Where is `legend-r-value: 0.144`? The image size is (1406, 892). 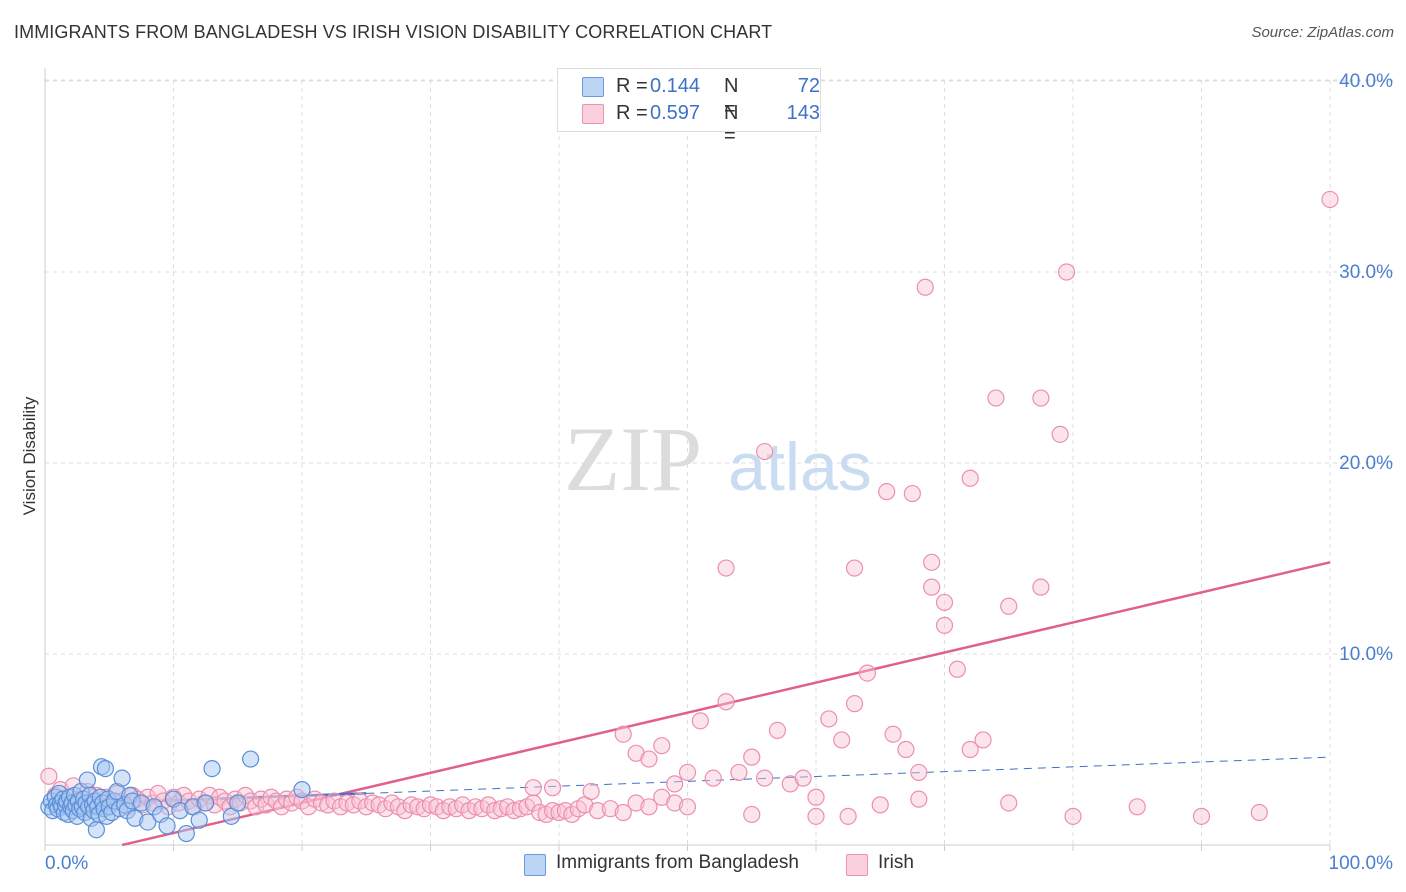
legend-r-value: 0.144 is located at coordinates (675, 86).